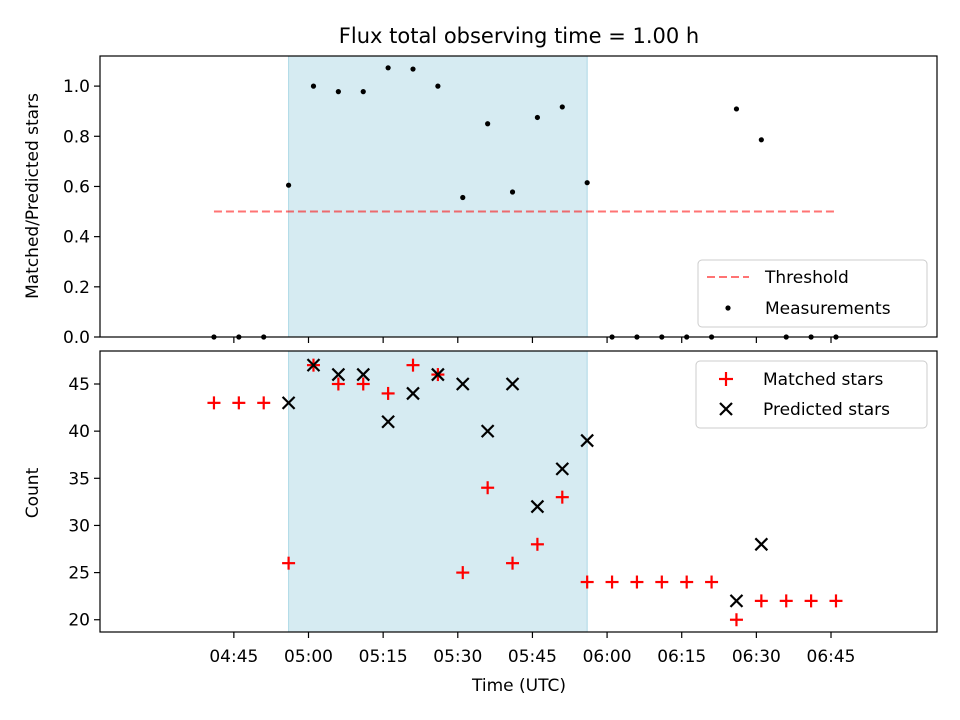 The height and width of the screenshot is (720, 960). I want to click on y-tick-label: 1.0, so click(76, 87).